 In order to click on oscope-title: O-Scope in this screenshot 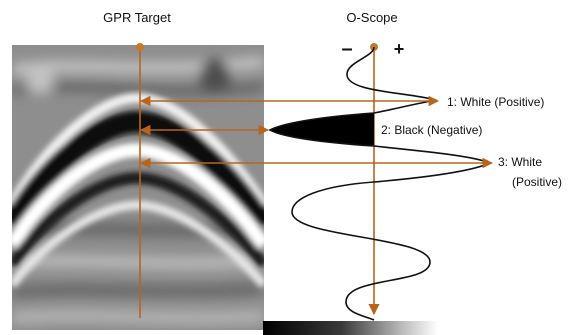, I will do `click(371, 17)`.